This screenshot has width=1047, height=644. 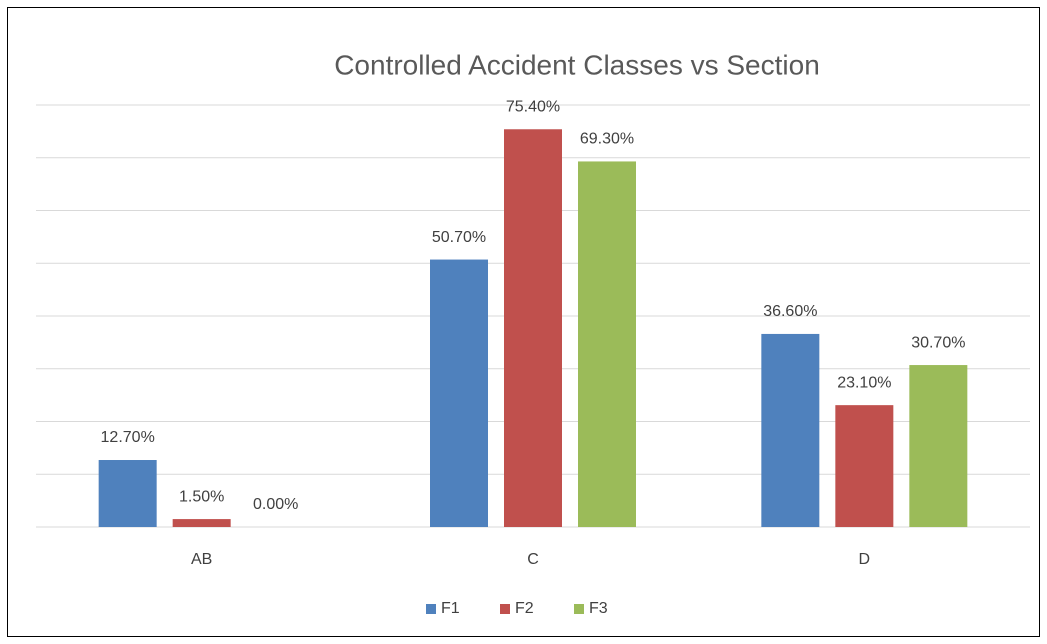 What do you see at coordinates (864, 382) in the screenshot?
I see `data-label: 23.10%` at bounding box center [864, 382].